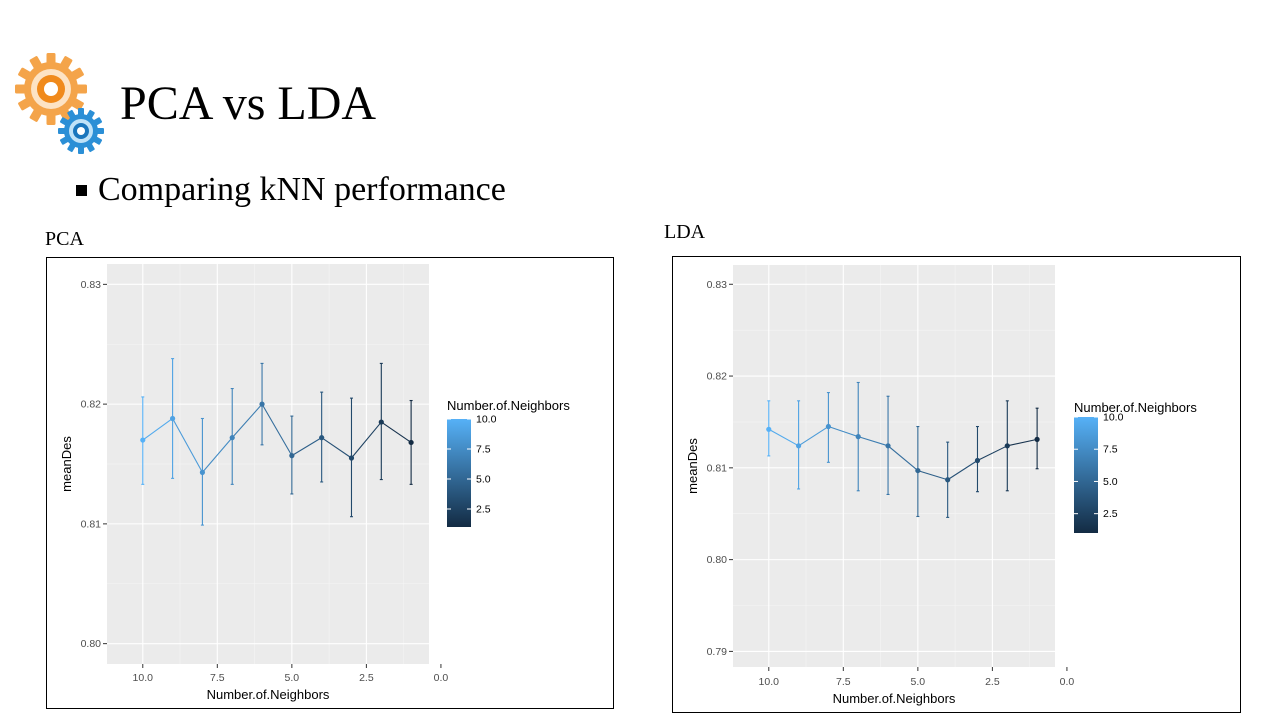 Image resolution: width=1280 pixels, height=720 pixels. I want to click on plot-background, so click(894, 466).